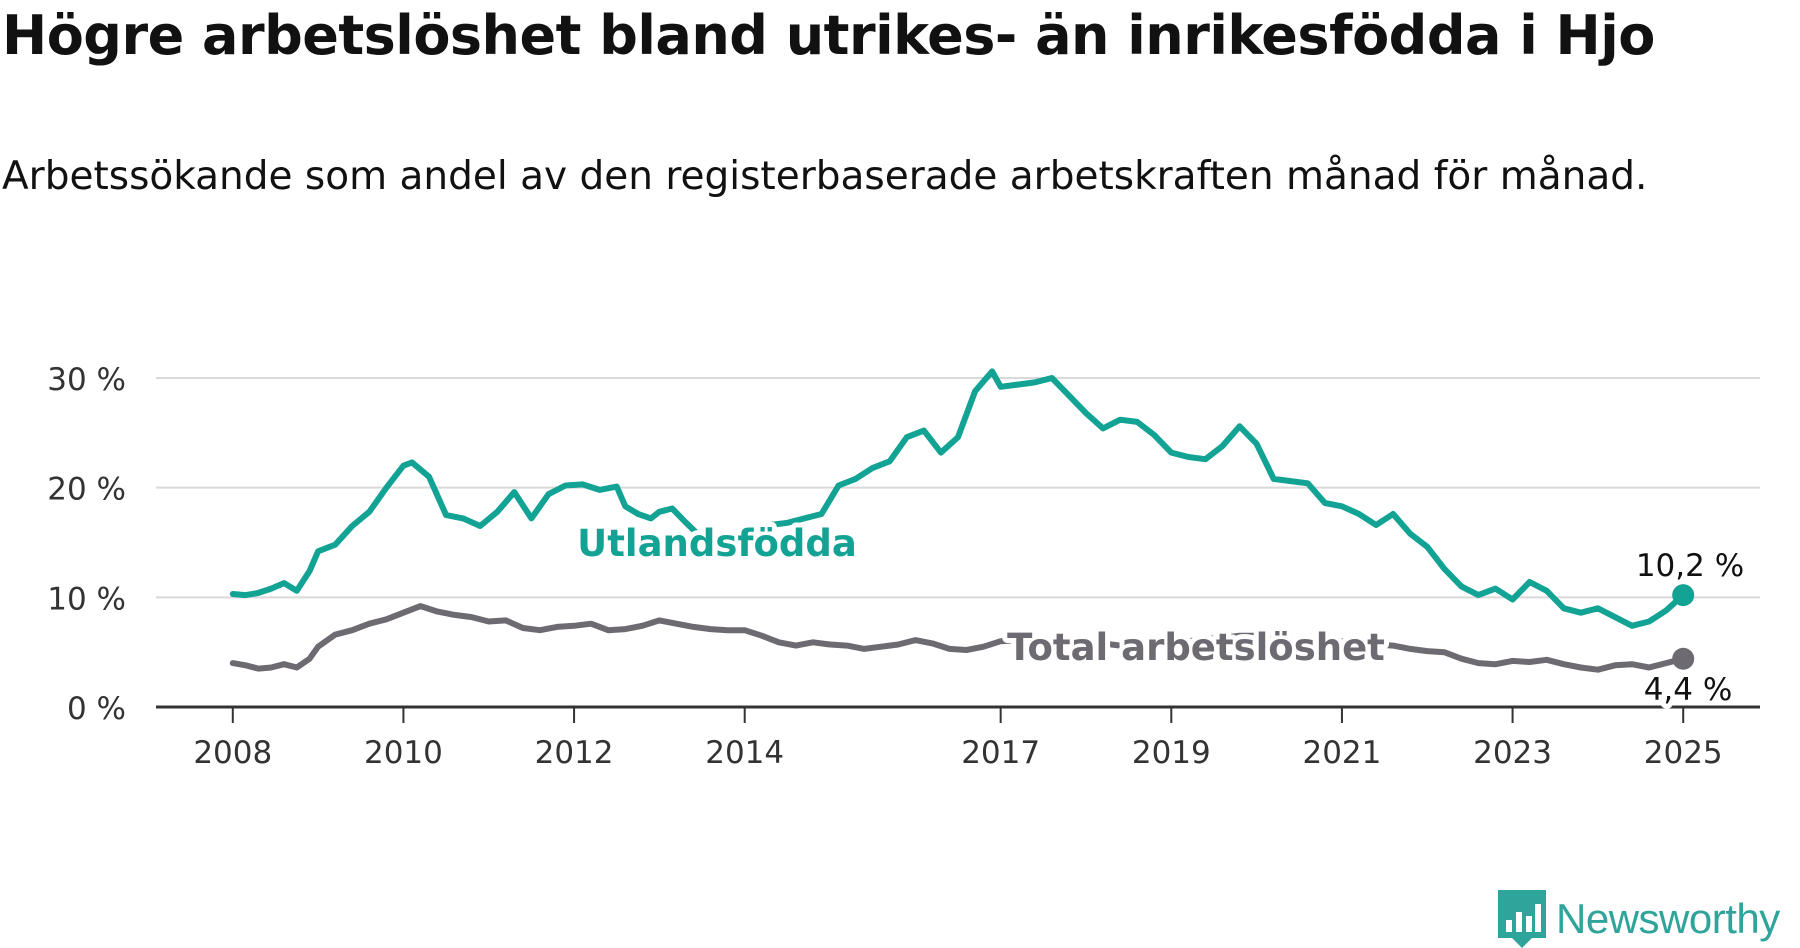  What do you see at coordinates (1341, 753) in the screenshot?
I see `x-tick-label: 2021` at bounding box center [1341, 753].